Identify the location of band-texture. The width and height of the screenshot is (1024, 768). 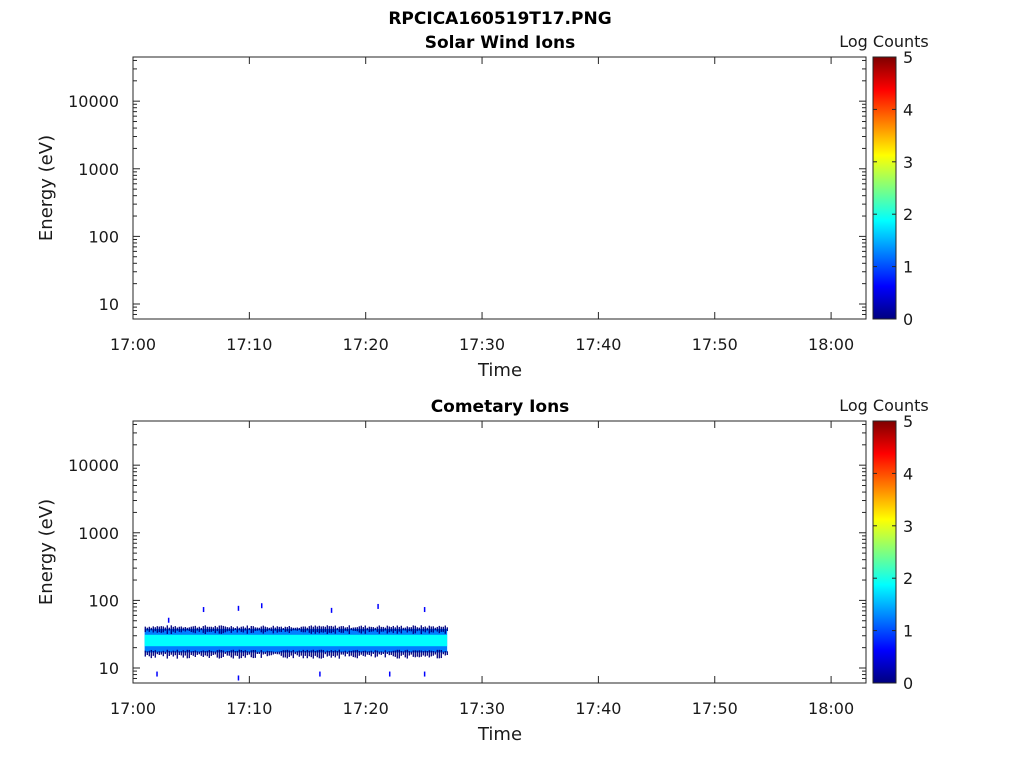
(296, 642).